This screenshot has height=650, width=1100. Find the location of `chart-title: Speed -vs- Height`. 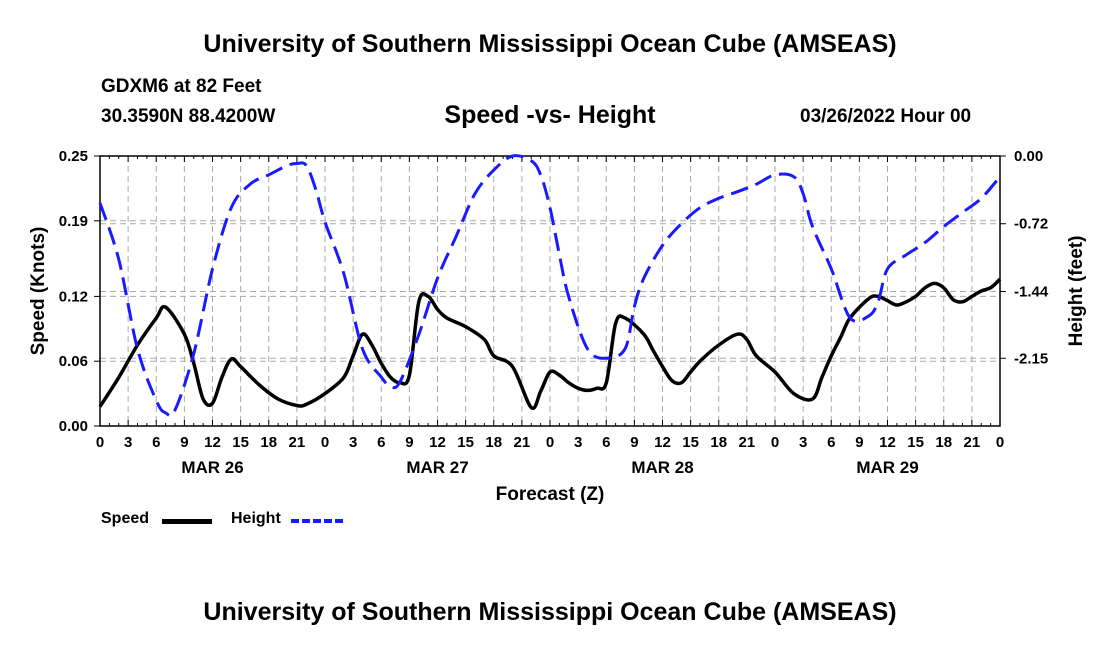

chart-title: Speed -vs- Height is located at coordinates (550, 115).